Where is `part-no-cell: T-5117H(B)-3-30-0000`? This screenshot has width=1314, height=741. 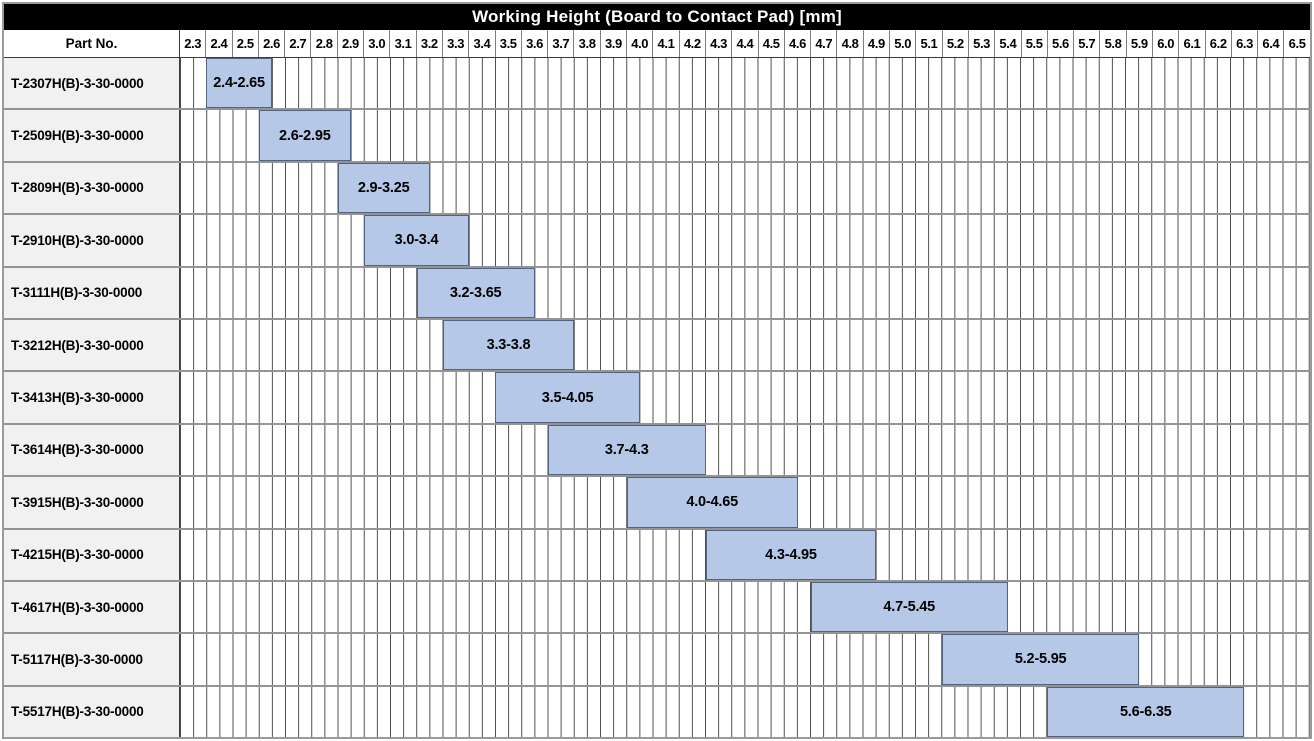 part-no-cell: T-5117H(B)-3-30-0000 is located at coordinates (92, 659).